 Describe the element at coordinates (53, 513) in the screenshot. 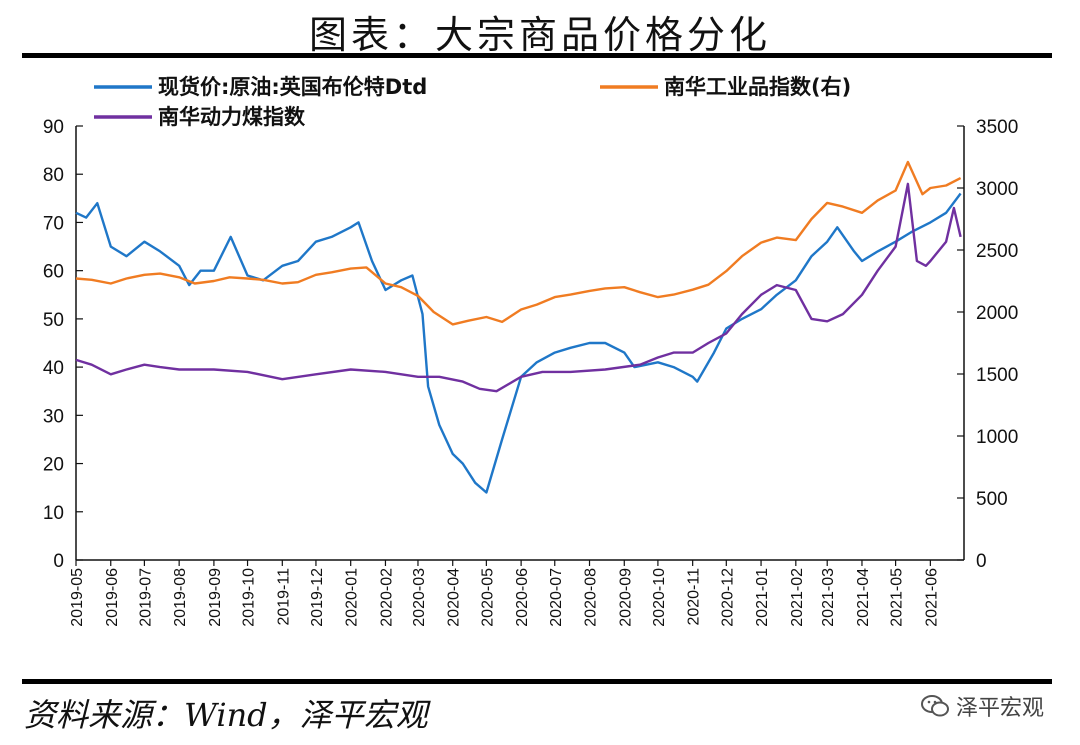

I see `y-left-tick-label: 10` at that location.